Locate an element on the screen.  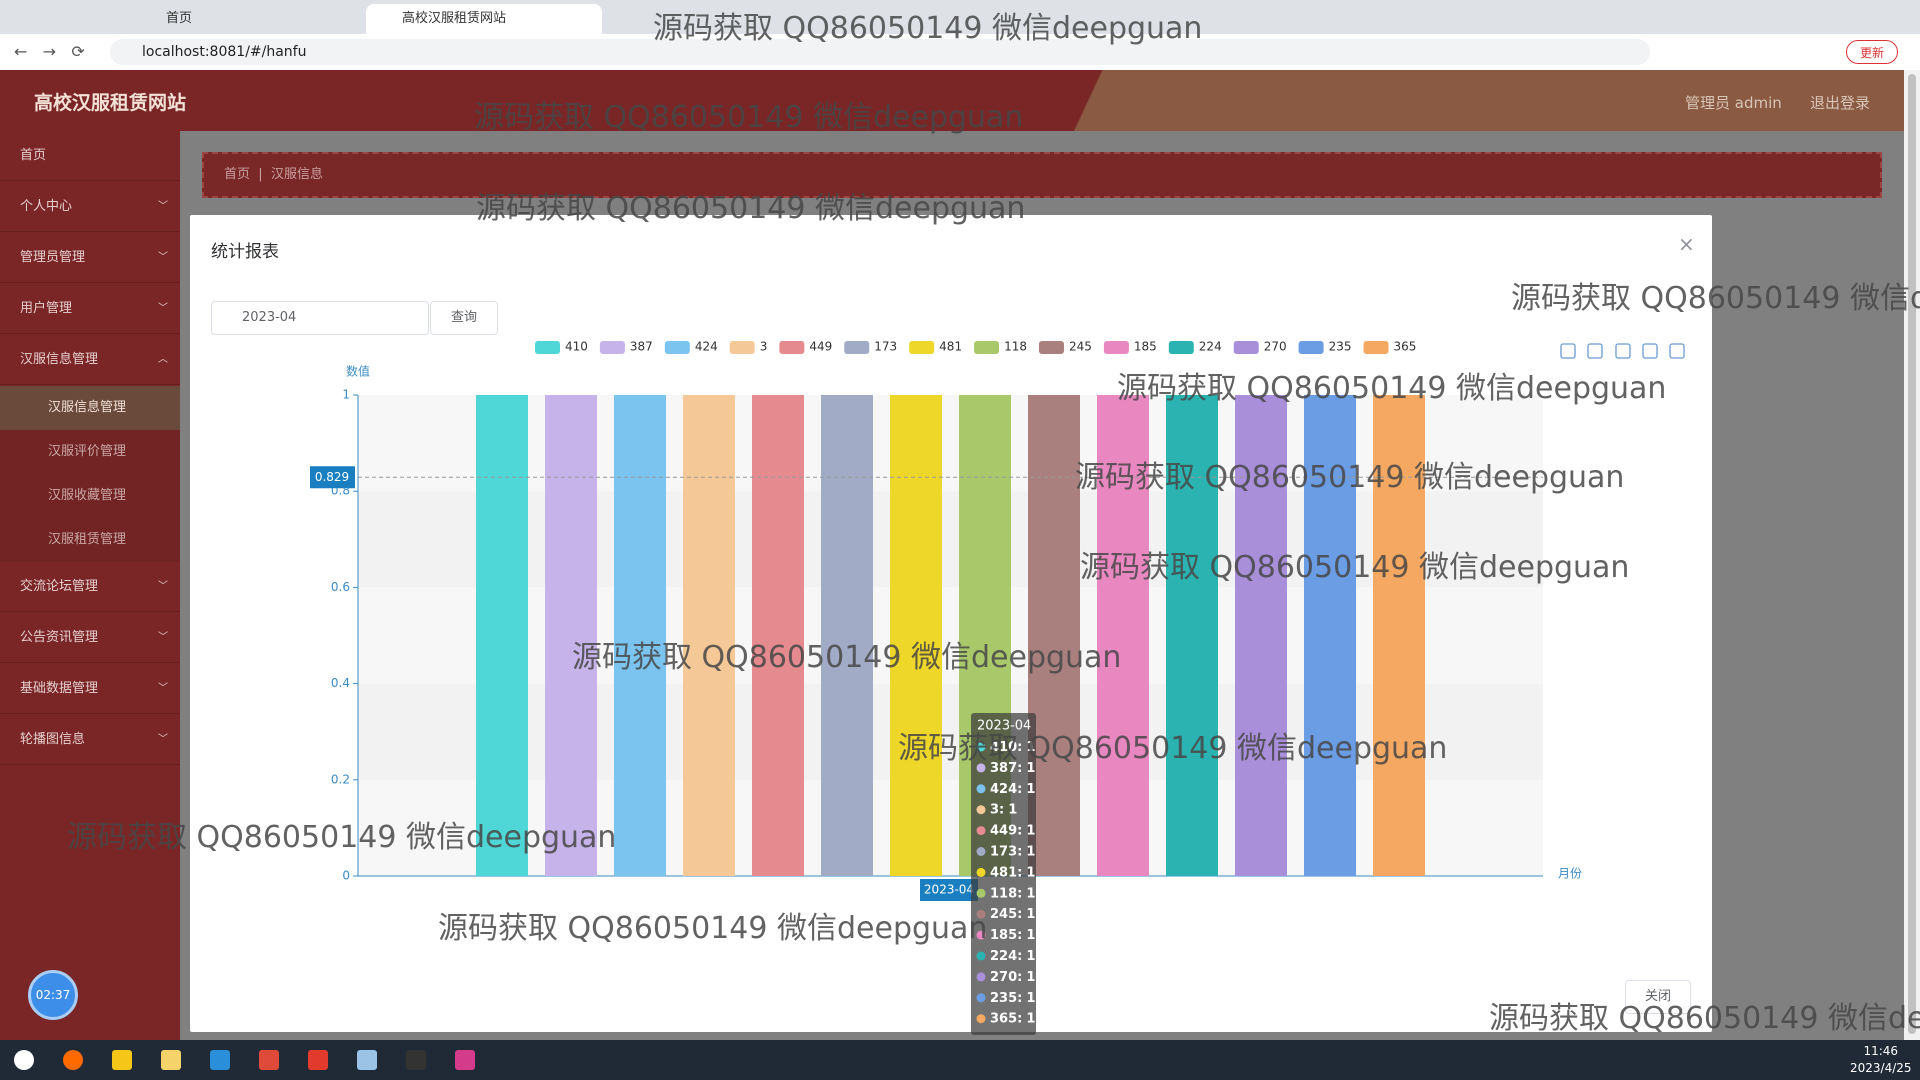
tooltip-name: 185 is located at coordinates (1003, 935).